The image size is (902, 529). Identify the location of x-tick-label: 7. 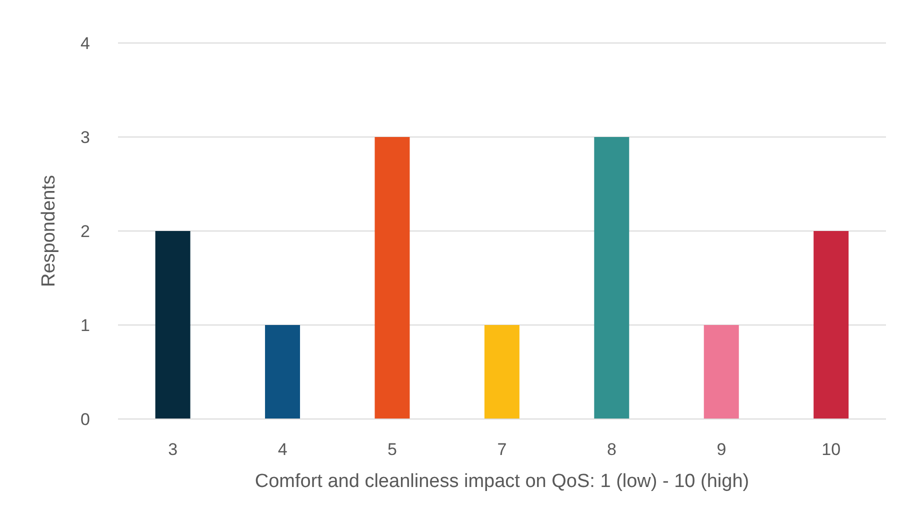
(502, 450).